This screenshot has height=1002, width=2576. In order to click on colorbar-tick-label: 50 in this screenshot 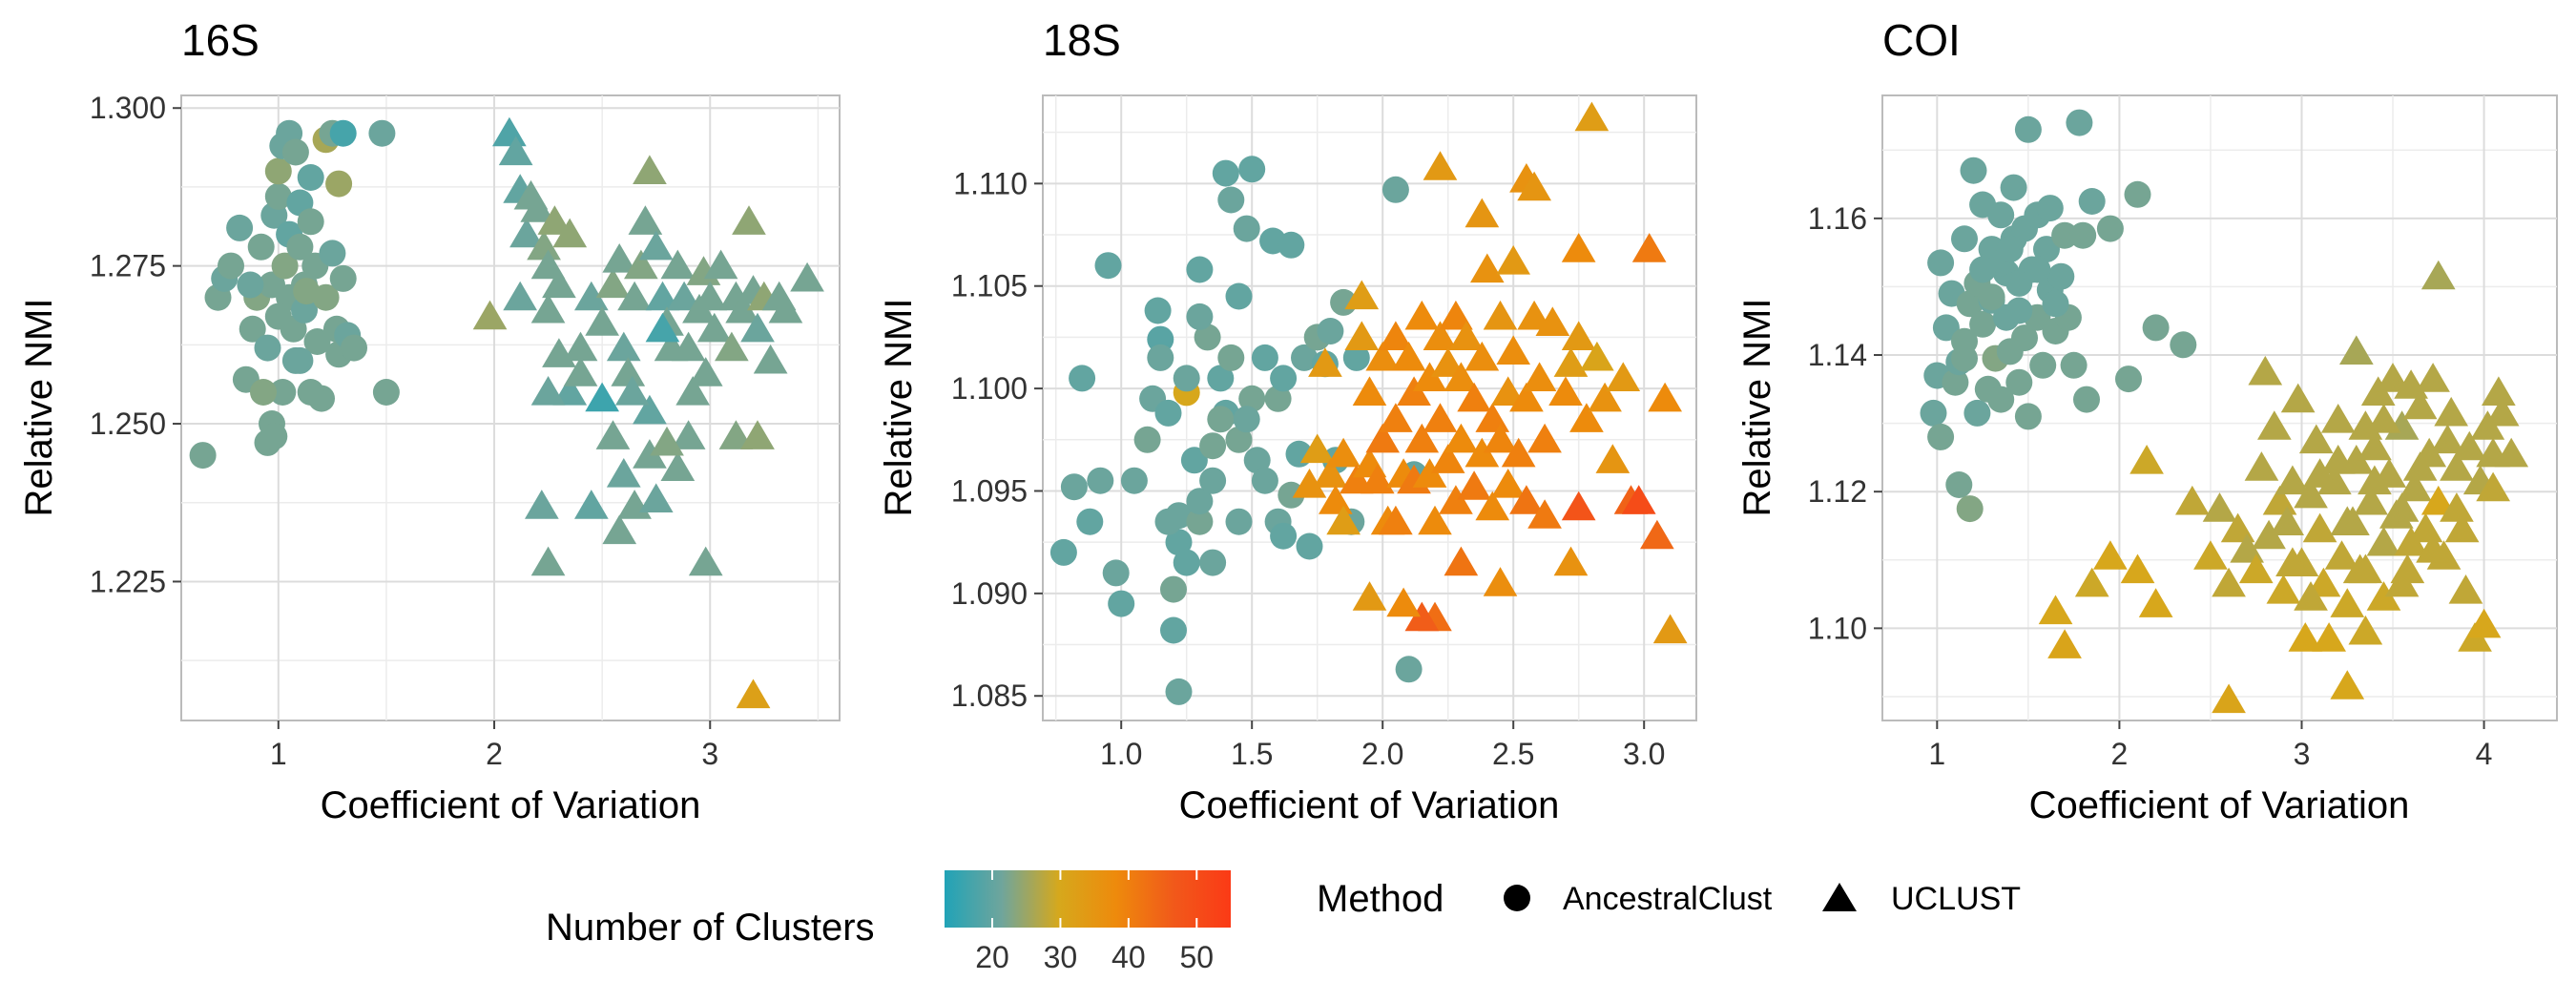, I will do `click(1196, 957)`.